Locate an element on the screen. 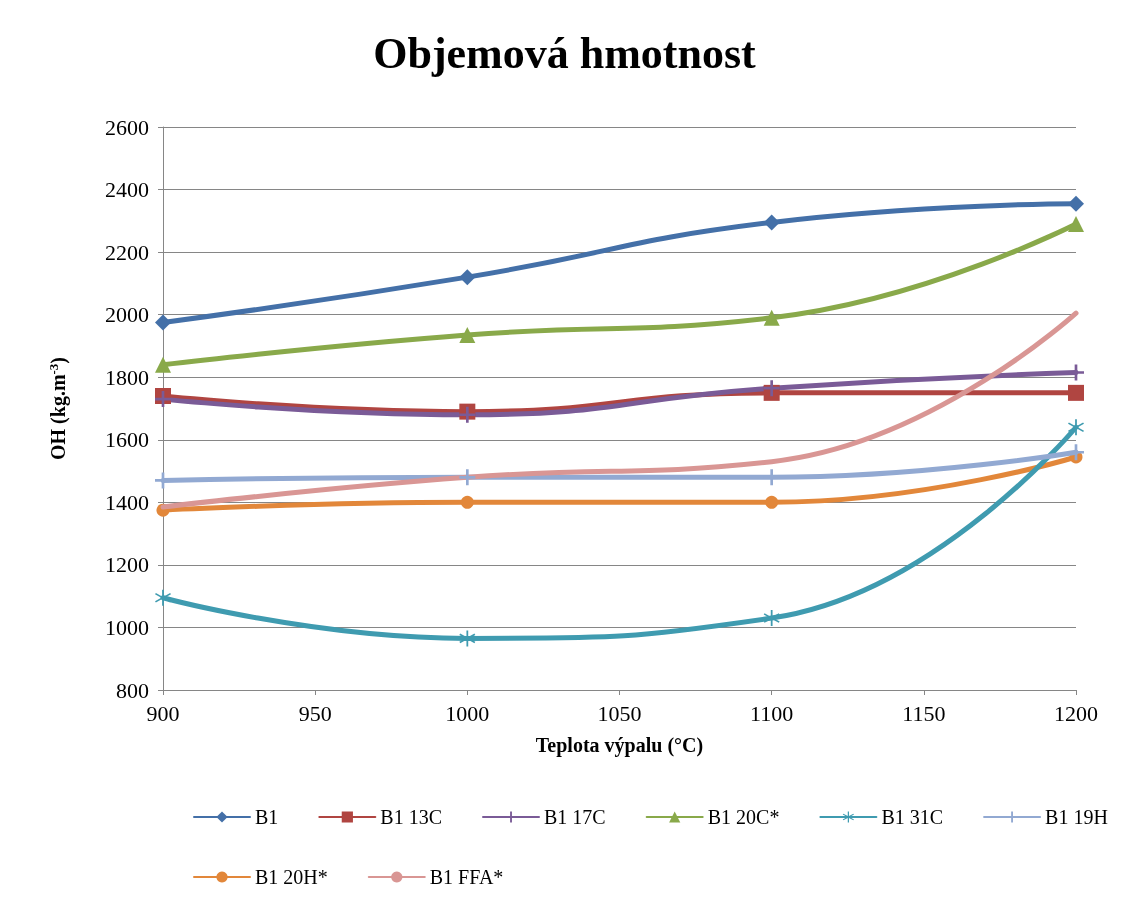 The width and height of the screenshot is (1129, 910). x-tick-label: 1000 is located at coordinates (467, 713).